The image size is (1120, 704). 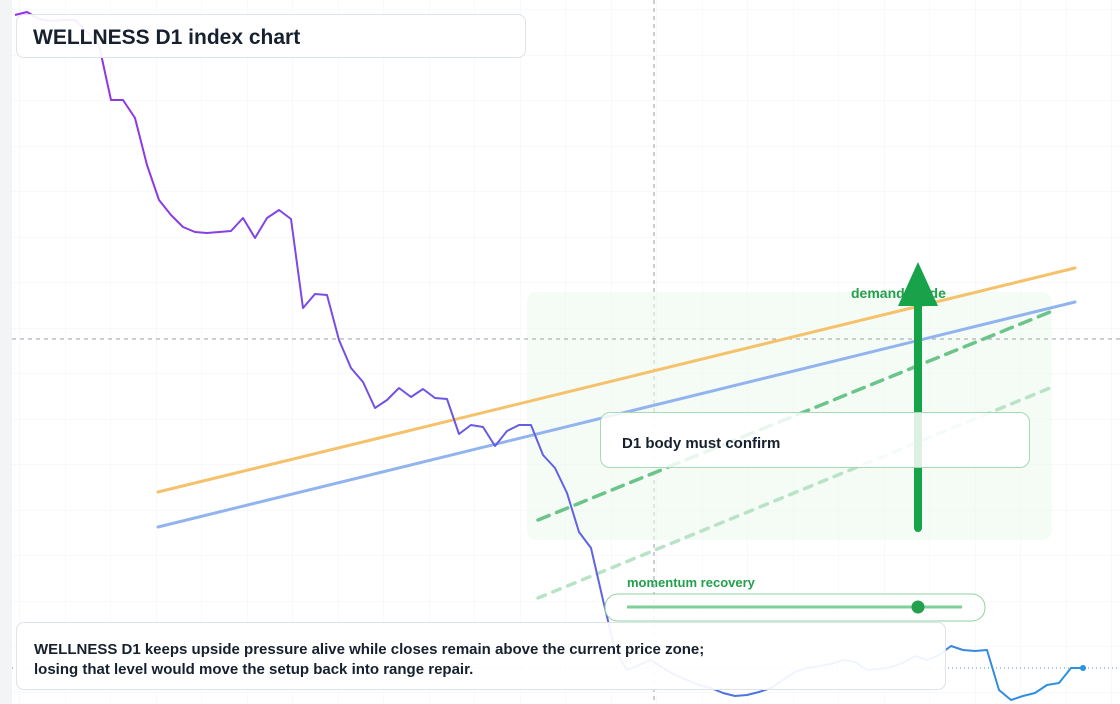 What do you see at coordinates (701, 443) in the screenshot?
I see `confirm-label: D1 body must confirm` at bounding box center [701, 443].